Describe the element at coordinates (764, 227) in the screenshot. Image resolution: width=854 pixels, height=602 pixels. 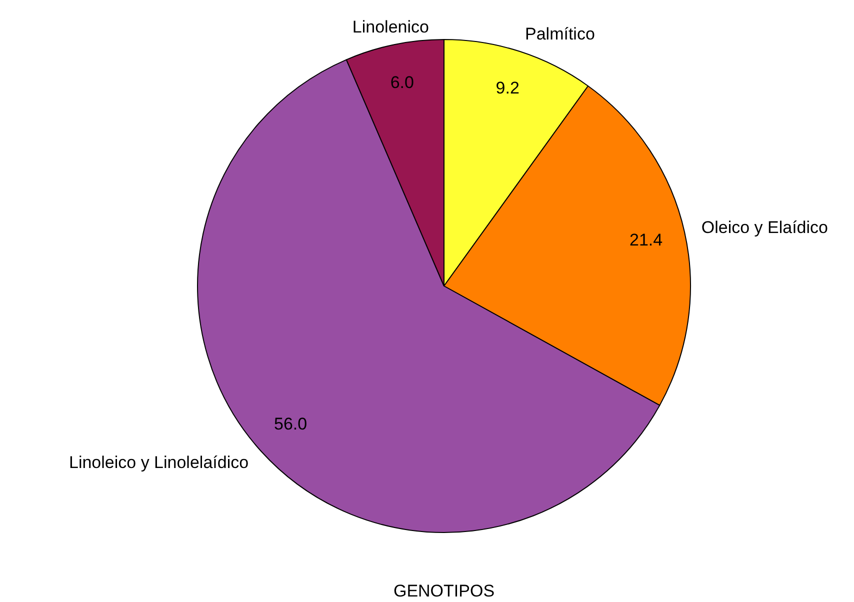
I see `slice-label: Oleico y Elaídico` at that location.